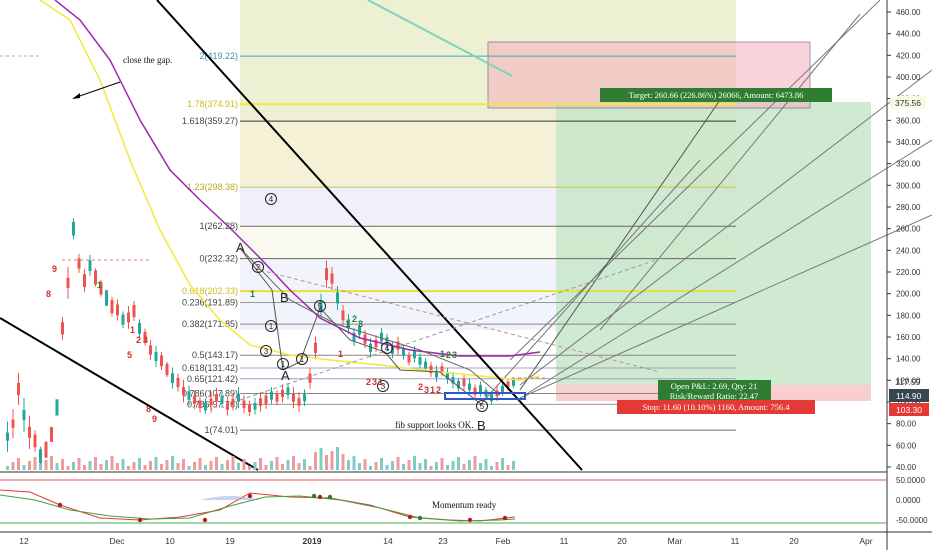 This screenshot has height=555, width=932. I want to click on wave-label: A, so click(285, 375).